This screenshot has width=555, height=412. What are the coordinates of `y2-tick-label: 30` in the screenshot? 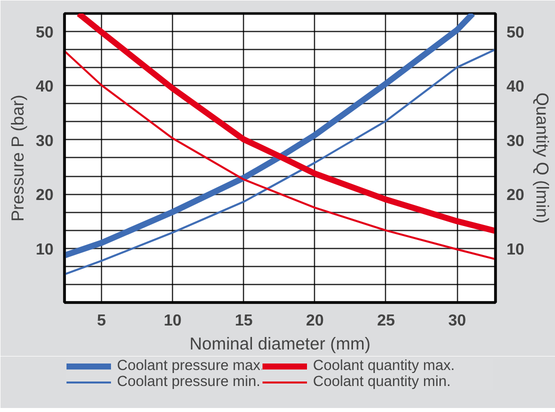 It's located at (515, 141).